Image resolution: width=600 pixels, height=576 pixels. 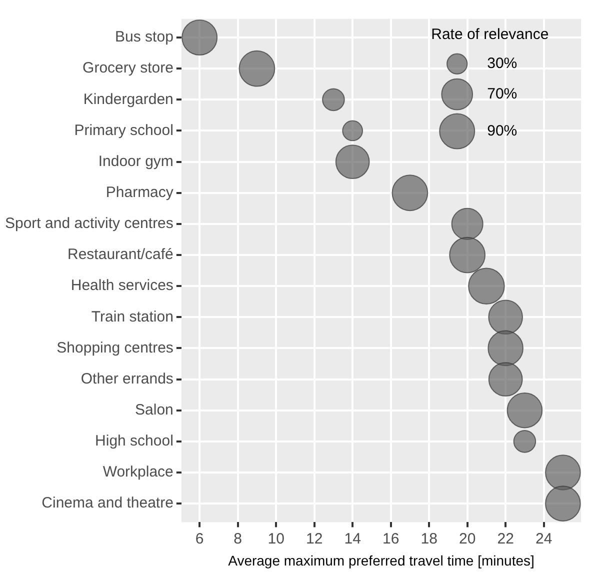 What do you see at coordinates (238, 539) in the screenshot?
I see `x-tick-label: 8` at bounding box center [238, 539].